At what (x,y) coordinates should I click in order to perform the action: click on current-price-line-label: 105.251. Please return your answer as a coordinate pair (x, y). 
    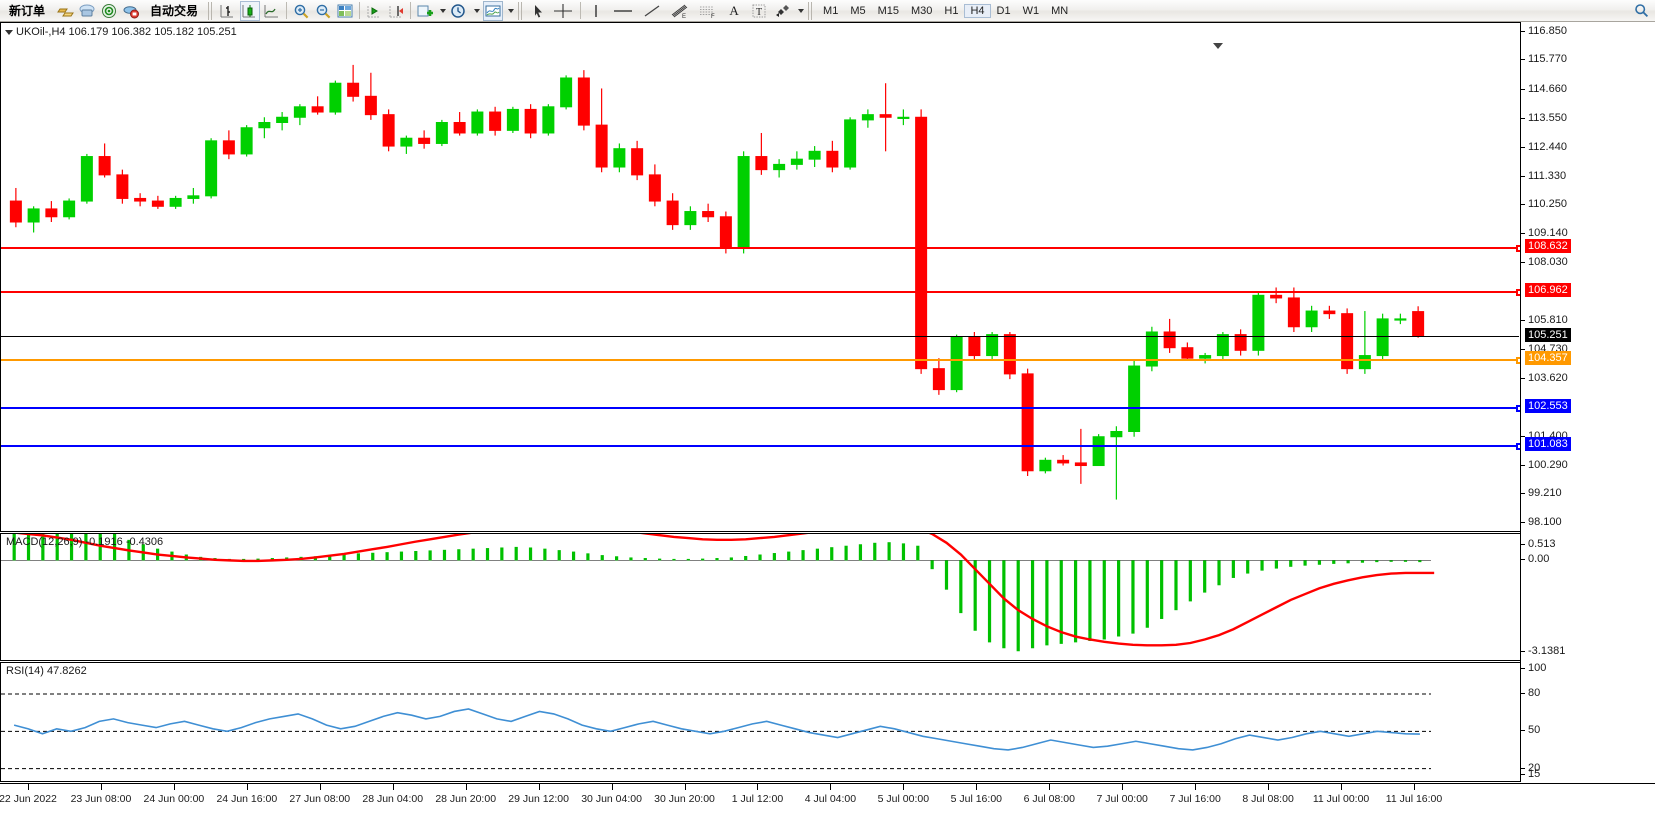
    Looking at the image, I should click on (1548, 334).